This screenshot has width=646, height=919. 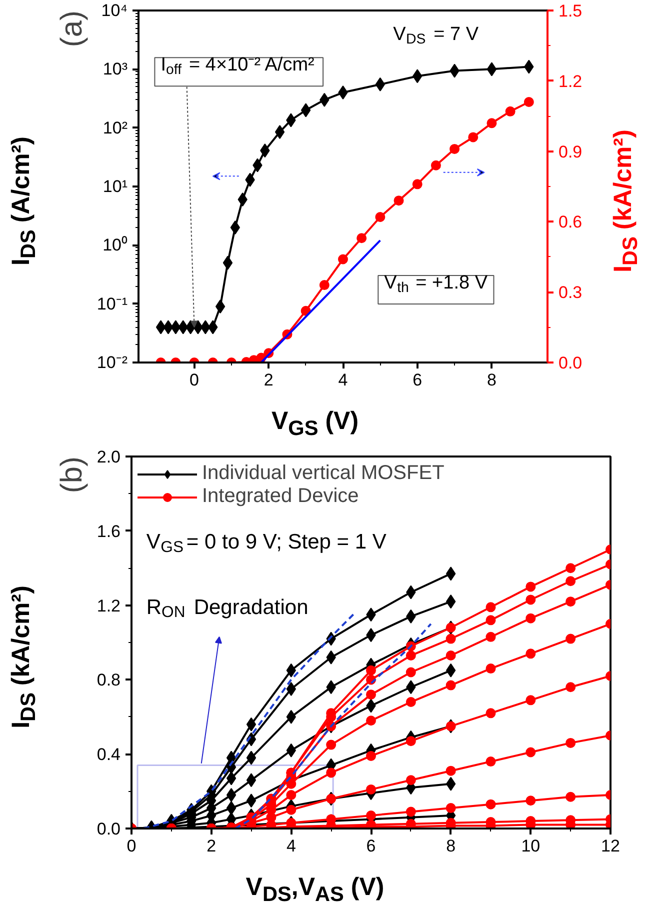 What do you see at coordinates (108, 680) in the screenshot?
I see `y-tick-label: 0.8` at bounding box center [108, 680].